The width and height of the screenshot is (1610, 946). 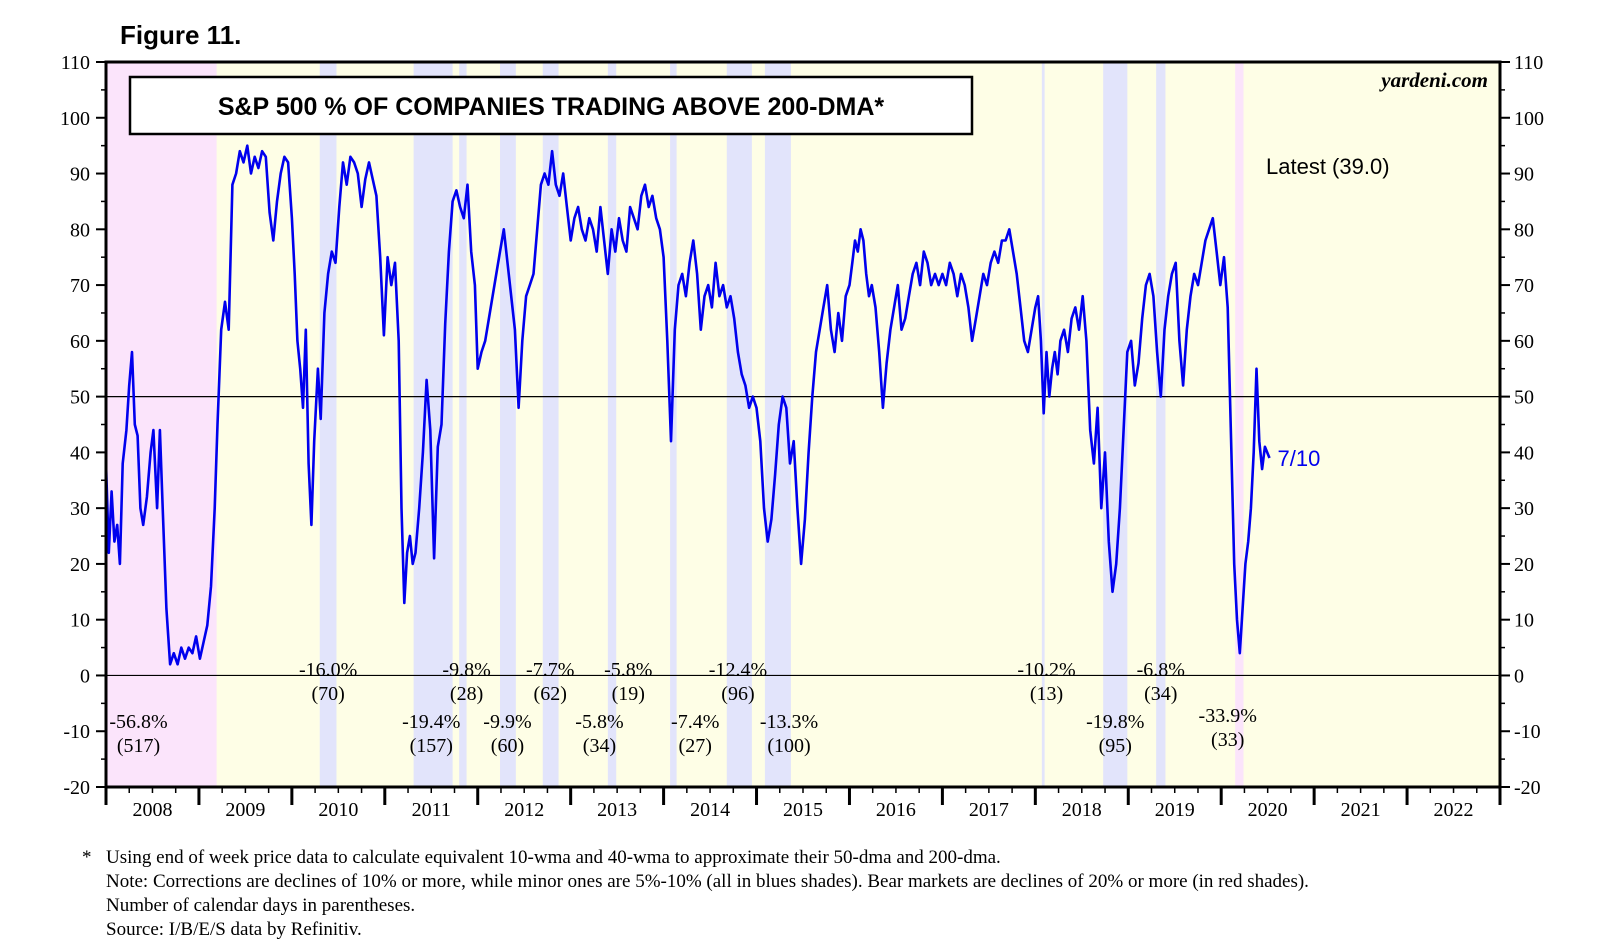 What do you see at coordinates (138, 722) in the screenshot?
I see `annotation-decline: -56.8%` at bounding box center [138, 722].